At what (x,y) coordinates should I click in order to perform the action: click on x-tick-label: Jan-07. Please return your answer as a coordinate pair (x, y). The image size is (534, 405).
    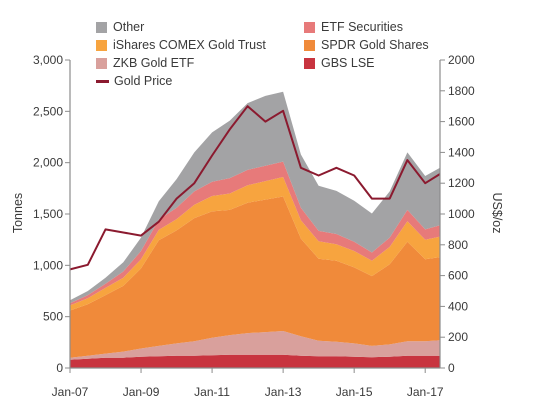
    Looking at the image, I should click on (70, 392).